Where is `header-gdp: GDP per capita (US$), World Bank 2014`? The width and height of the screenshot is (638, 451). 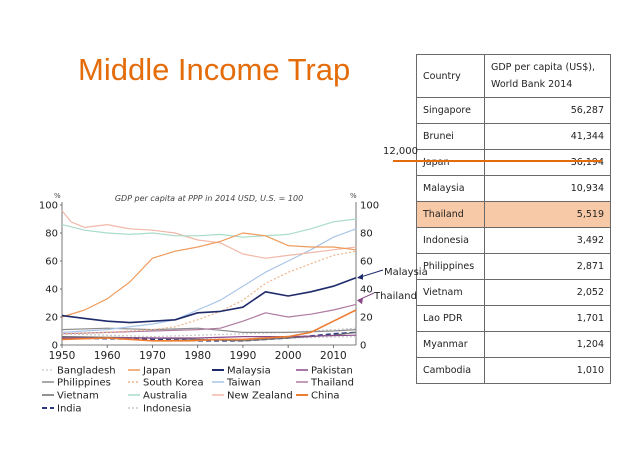 header-gdp: GDP per capita (US$), World Bank 2014 is located at coordinates (547, 76).